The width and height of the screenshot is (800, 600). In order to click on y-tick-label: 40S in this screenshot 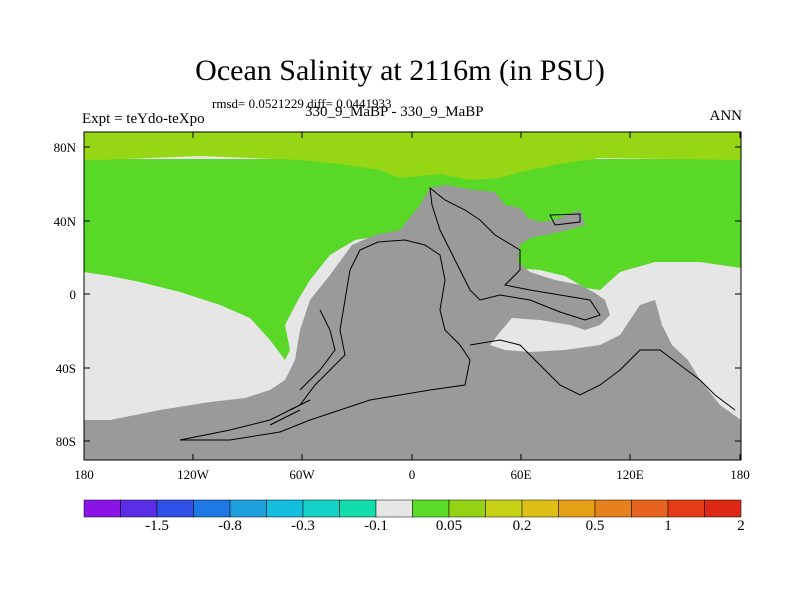, I will do `click(65, 368)`.